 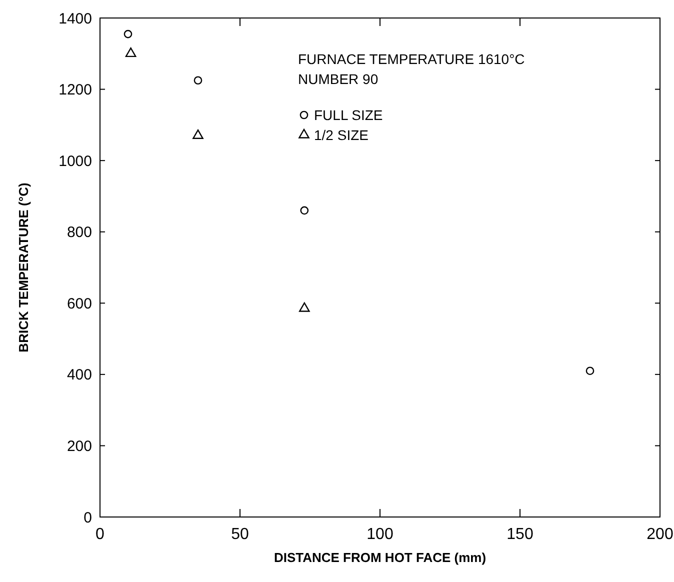 I want to click on x-tick-label: 150, so click(x=520, y=534).